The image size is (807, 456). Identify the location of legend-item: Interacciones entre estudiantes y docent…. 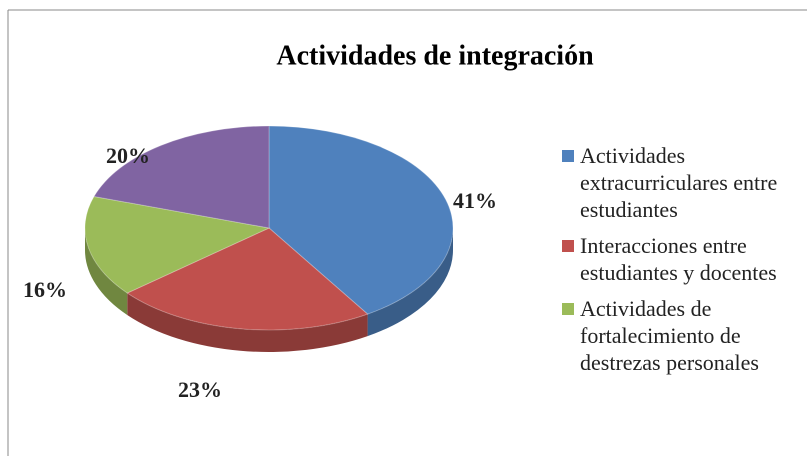
(675, 259).